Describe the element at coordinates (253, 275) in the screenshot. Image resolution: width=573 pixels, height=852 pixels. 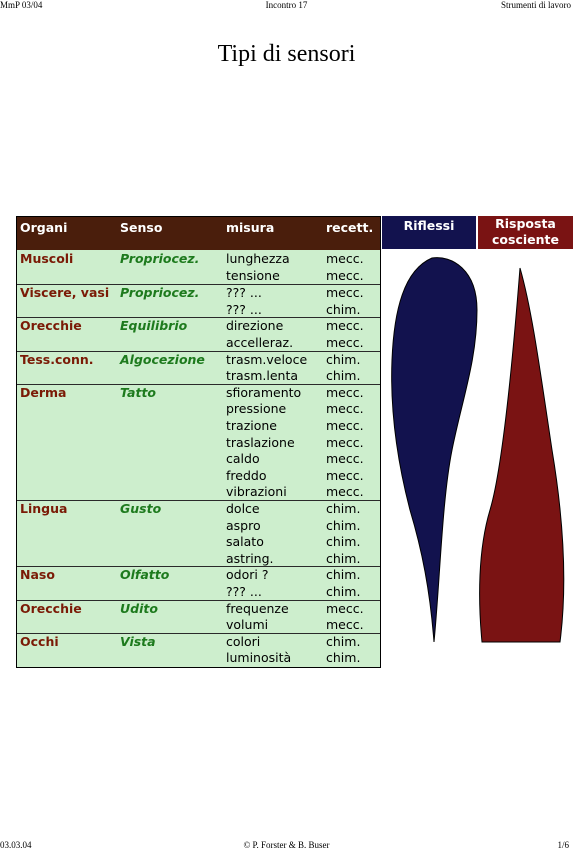
I see `measure-cell: tensione` at that location.